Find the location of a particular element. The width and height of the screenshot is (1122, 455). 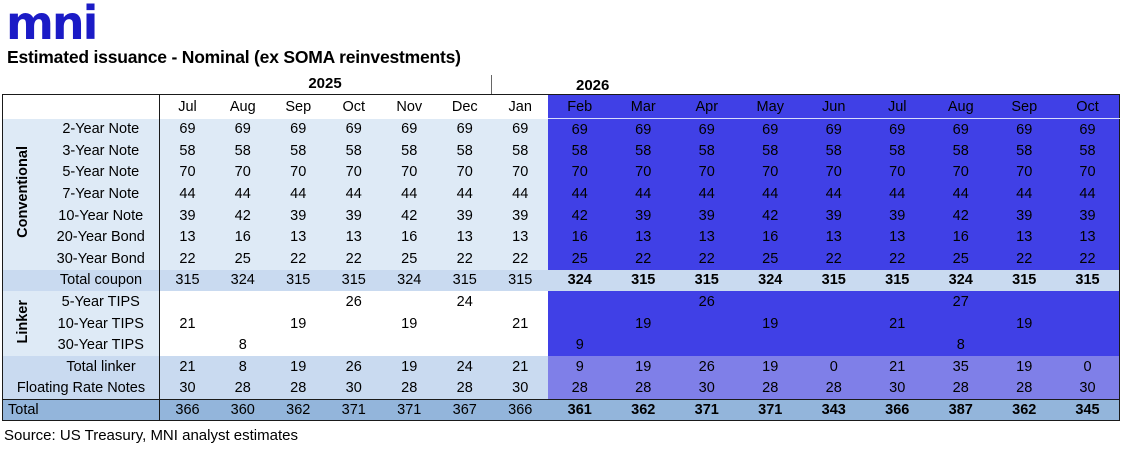

value-cell: 366 is located at coordinates (520, 409).